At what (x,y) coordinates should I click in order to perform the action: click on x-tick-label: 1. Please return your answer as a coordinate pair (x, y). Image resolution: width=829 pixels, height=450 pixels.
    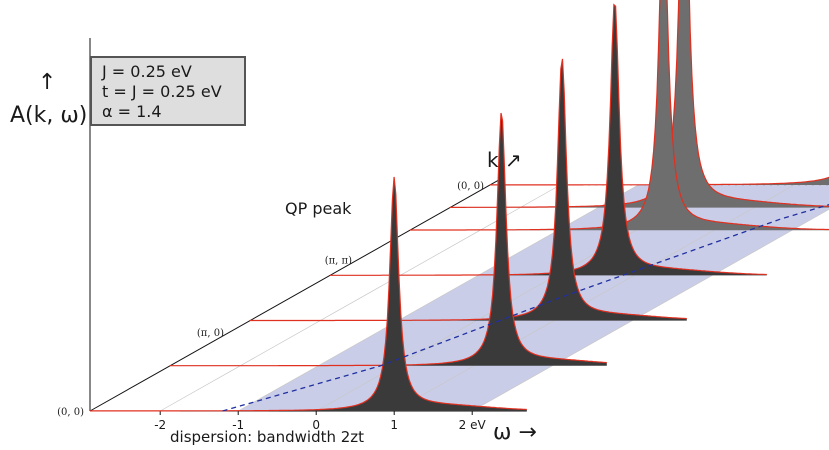
    Looking at the image, I should click on (394, 425).